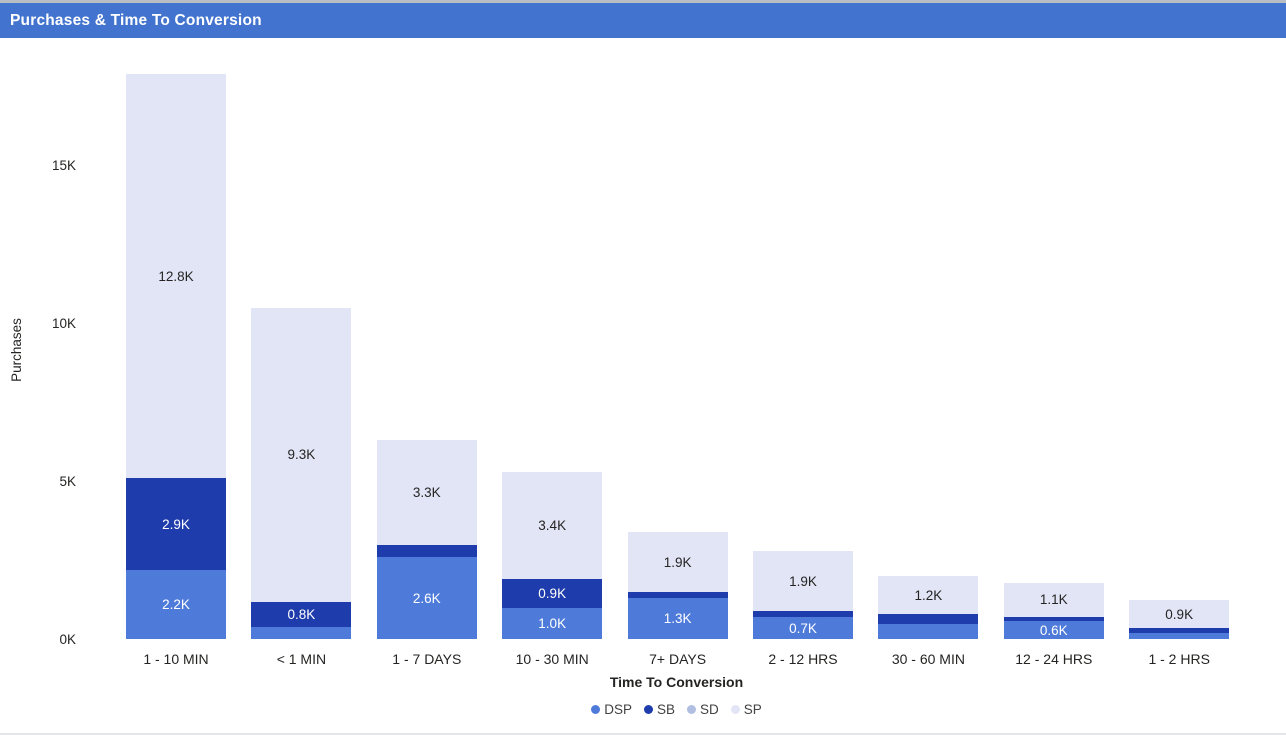  What do you see at coordinates (618, 709) in the screenshot?
I see `legend-label: DSP` at bounding box center [618, 709].